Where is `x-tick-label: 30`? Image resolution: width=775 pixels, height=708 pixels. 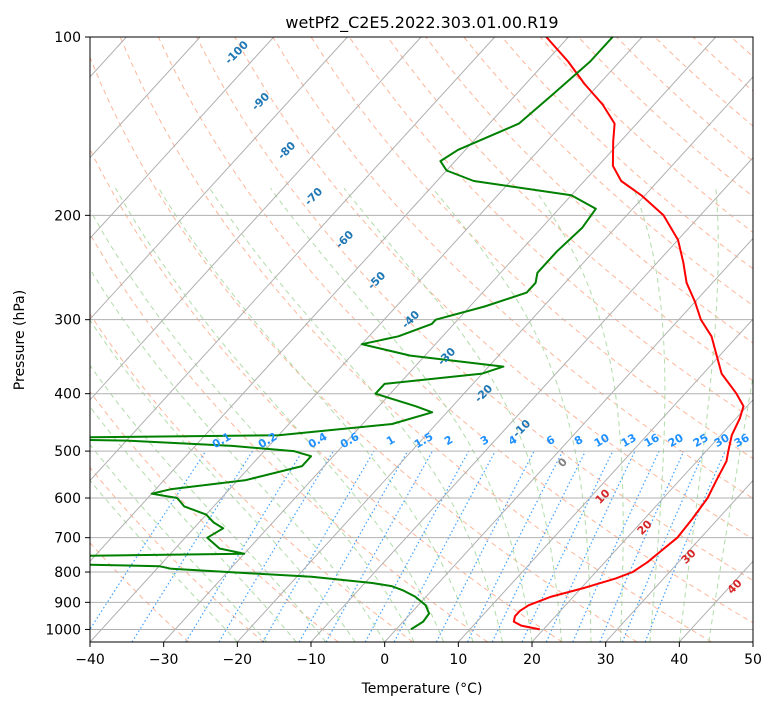
x-tick-label: 30 is located at coordinates (606, 660).